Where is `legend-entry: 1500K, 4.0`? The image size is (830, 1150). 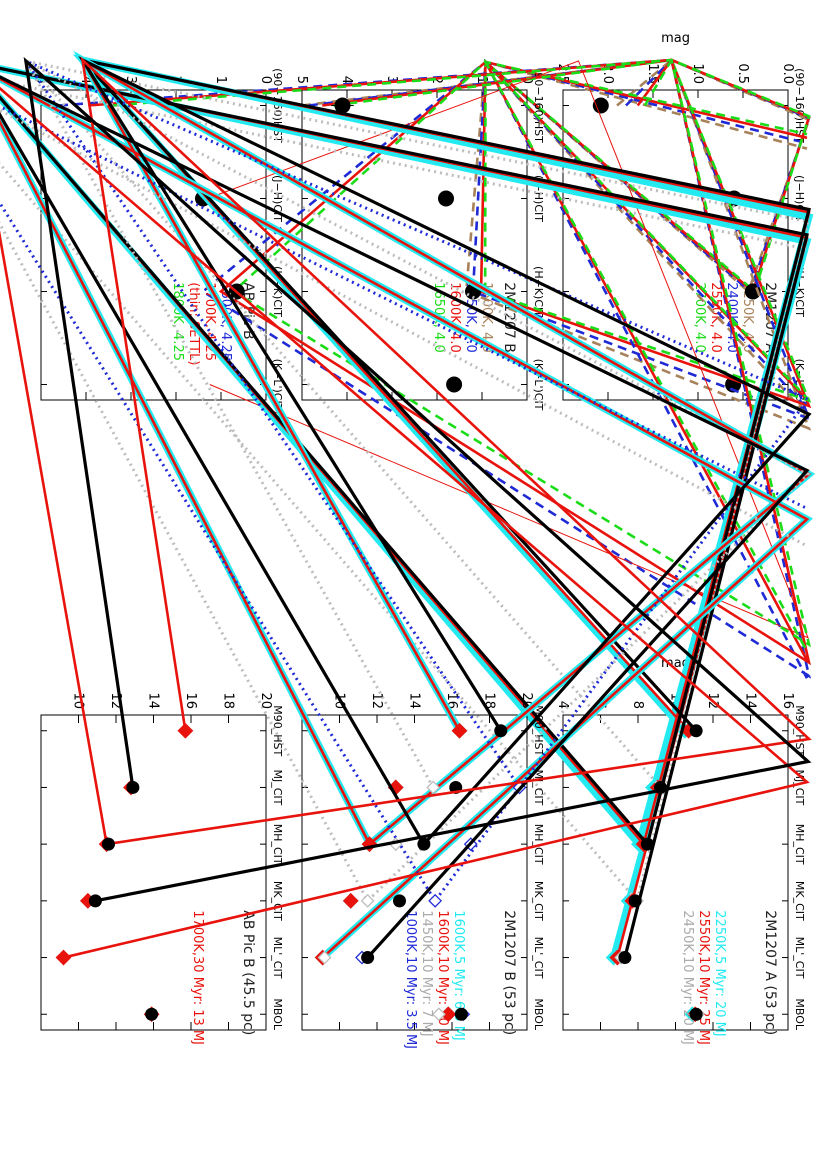 legend-entry: 1500K, 4.0 is located at coordinates (486, 317).